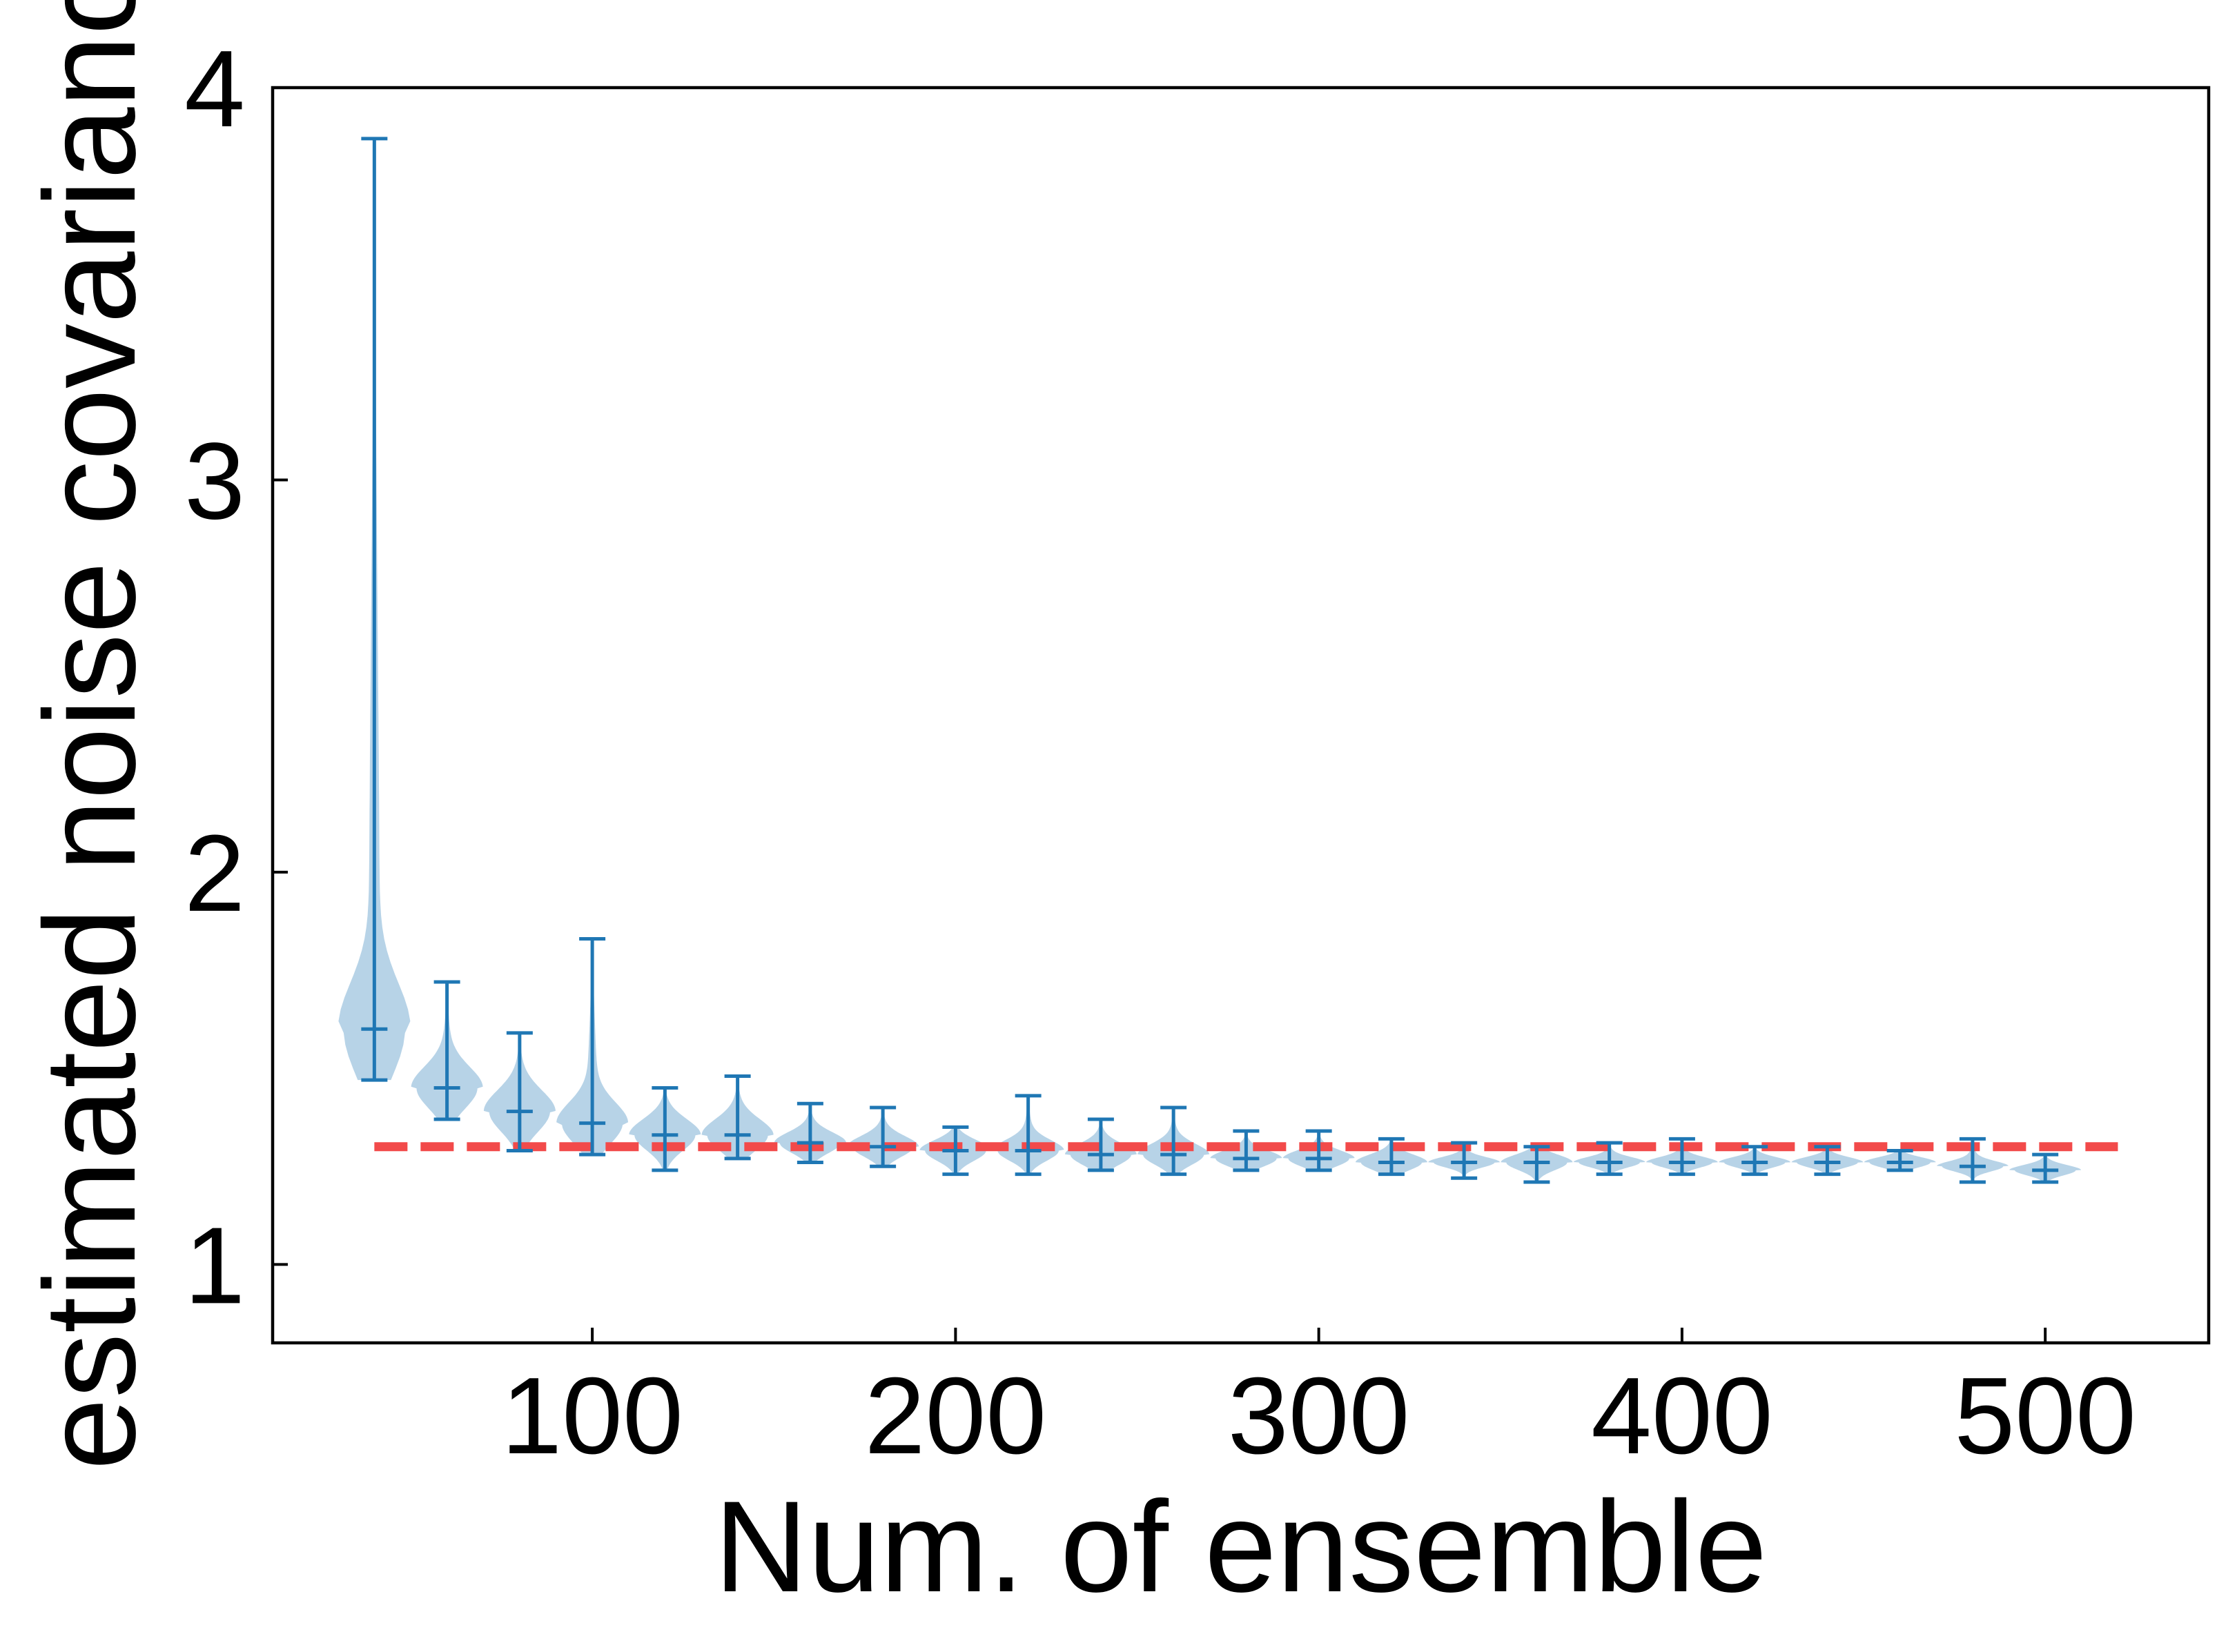 This screenshot has height=1652, width=2237. Describe the element at coordinates (2045, 1416) in the screenshot. I see `x-tick-label: 500` at that location.